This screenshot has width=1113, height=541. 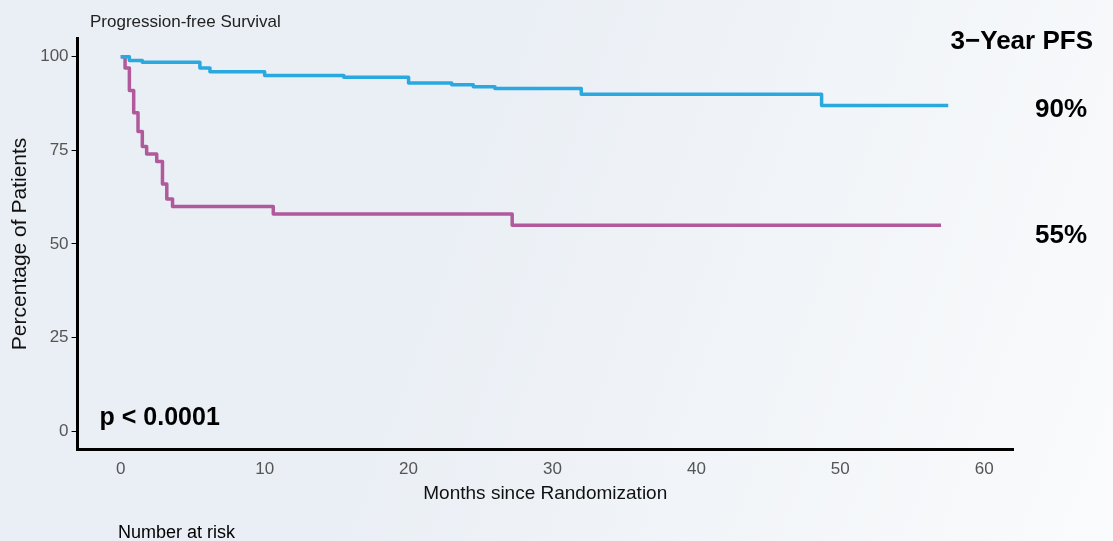 What do you see at coordinates (265, 468) in the screenshot?
I see `x-tick-label: 10` at bounding box center [265, 468].